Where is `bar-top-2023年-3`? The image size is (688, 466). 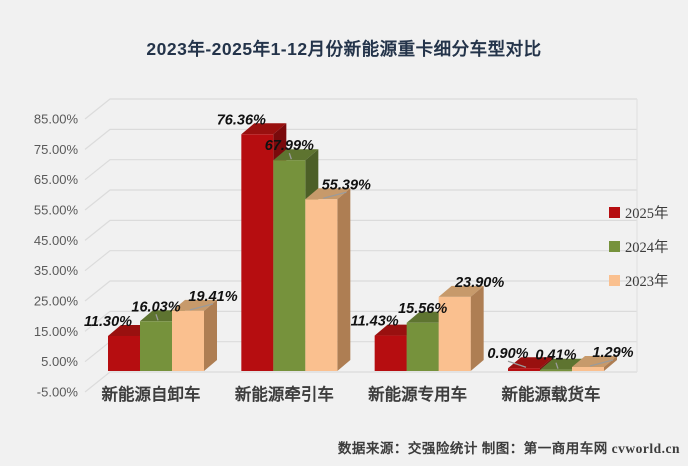
bar-top-2023年-3 is located at coordinates (594, 362).